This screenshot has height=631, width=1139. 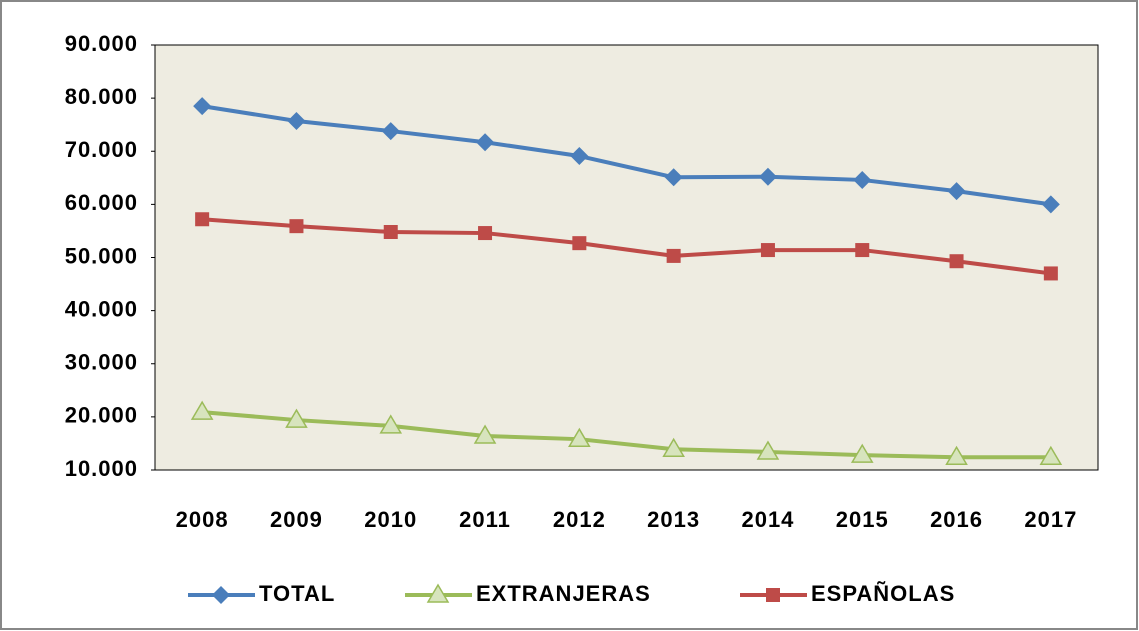 What do you see at coordinates (1050, 519) in the screenshot?
I see `x-tick-label: 2017` at bounding box center [1050, 519].